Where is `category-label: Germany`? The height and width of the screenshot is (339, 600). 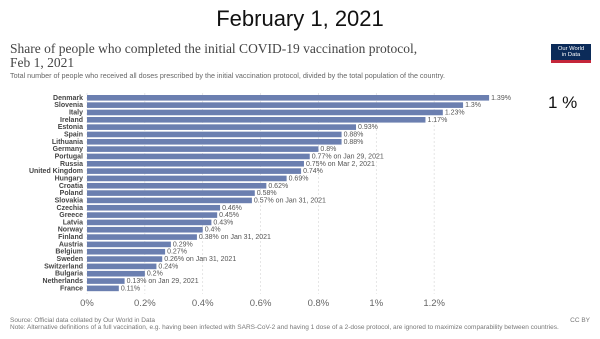
category-label: Germany is located at coordinates (68, 149).